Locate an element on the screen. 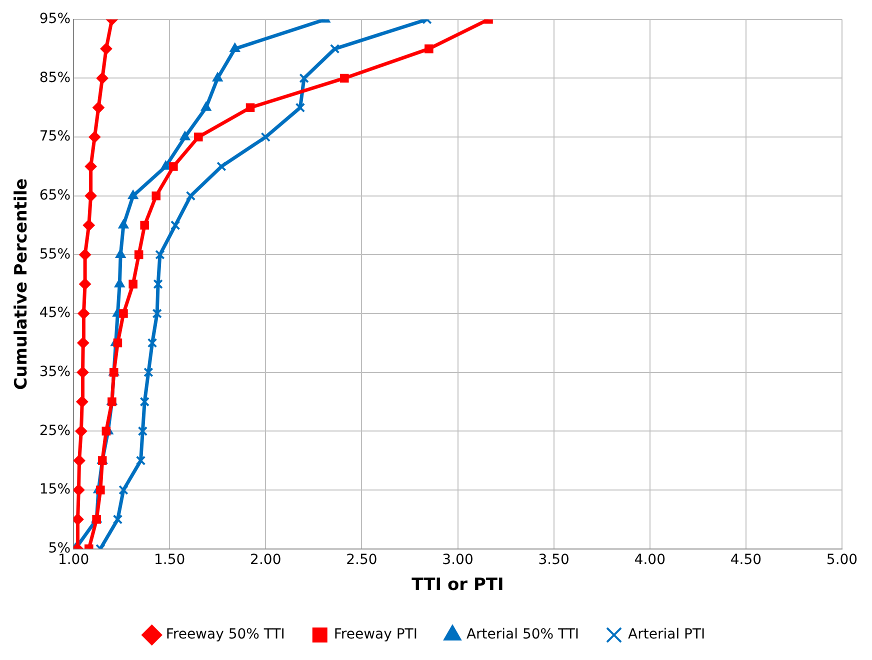 Image resolution: width=872 pixels, height=660 pixels. x-tick-label: 3.50 is located at coordinates (554, 560).